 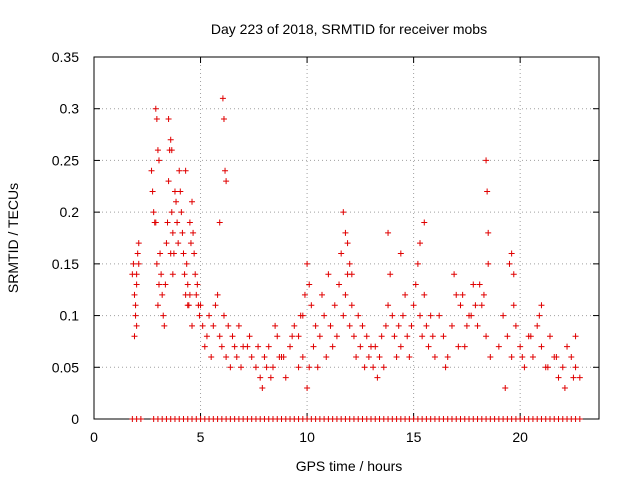 I want to click on x-tick-label: 0, so click(x=94, y=437).